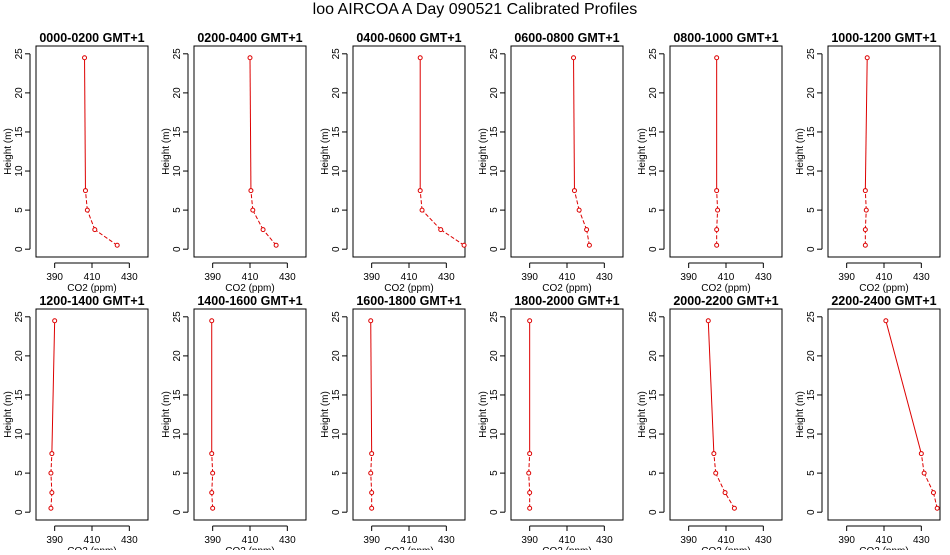 This screenshot has width=950, height=555. I want to click on panel-8-y-tick-label-1: 5, so click(336, 473).